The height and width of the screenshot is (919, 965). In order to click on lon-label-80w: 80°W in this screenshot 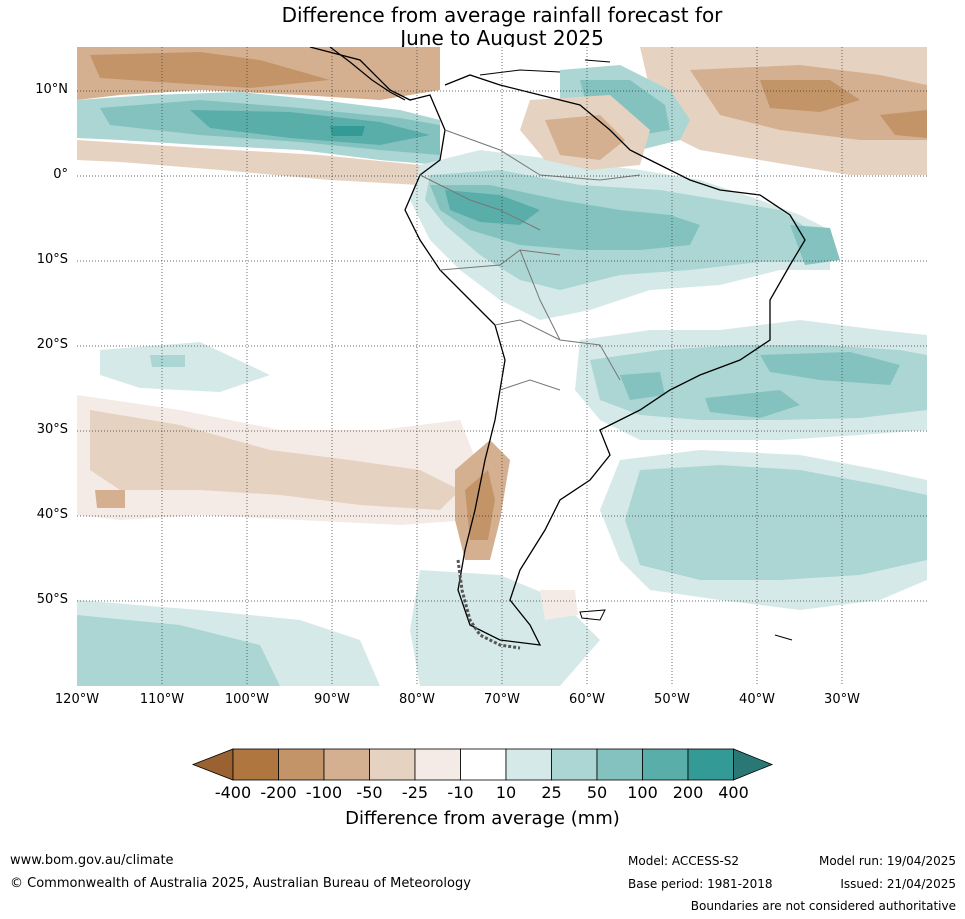, I will do `click(417, 699)`.